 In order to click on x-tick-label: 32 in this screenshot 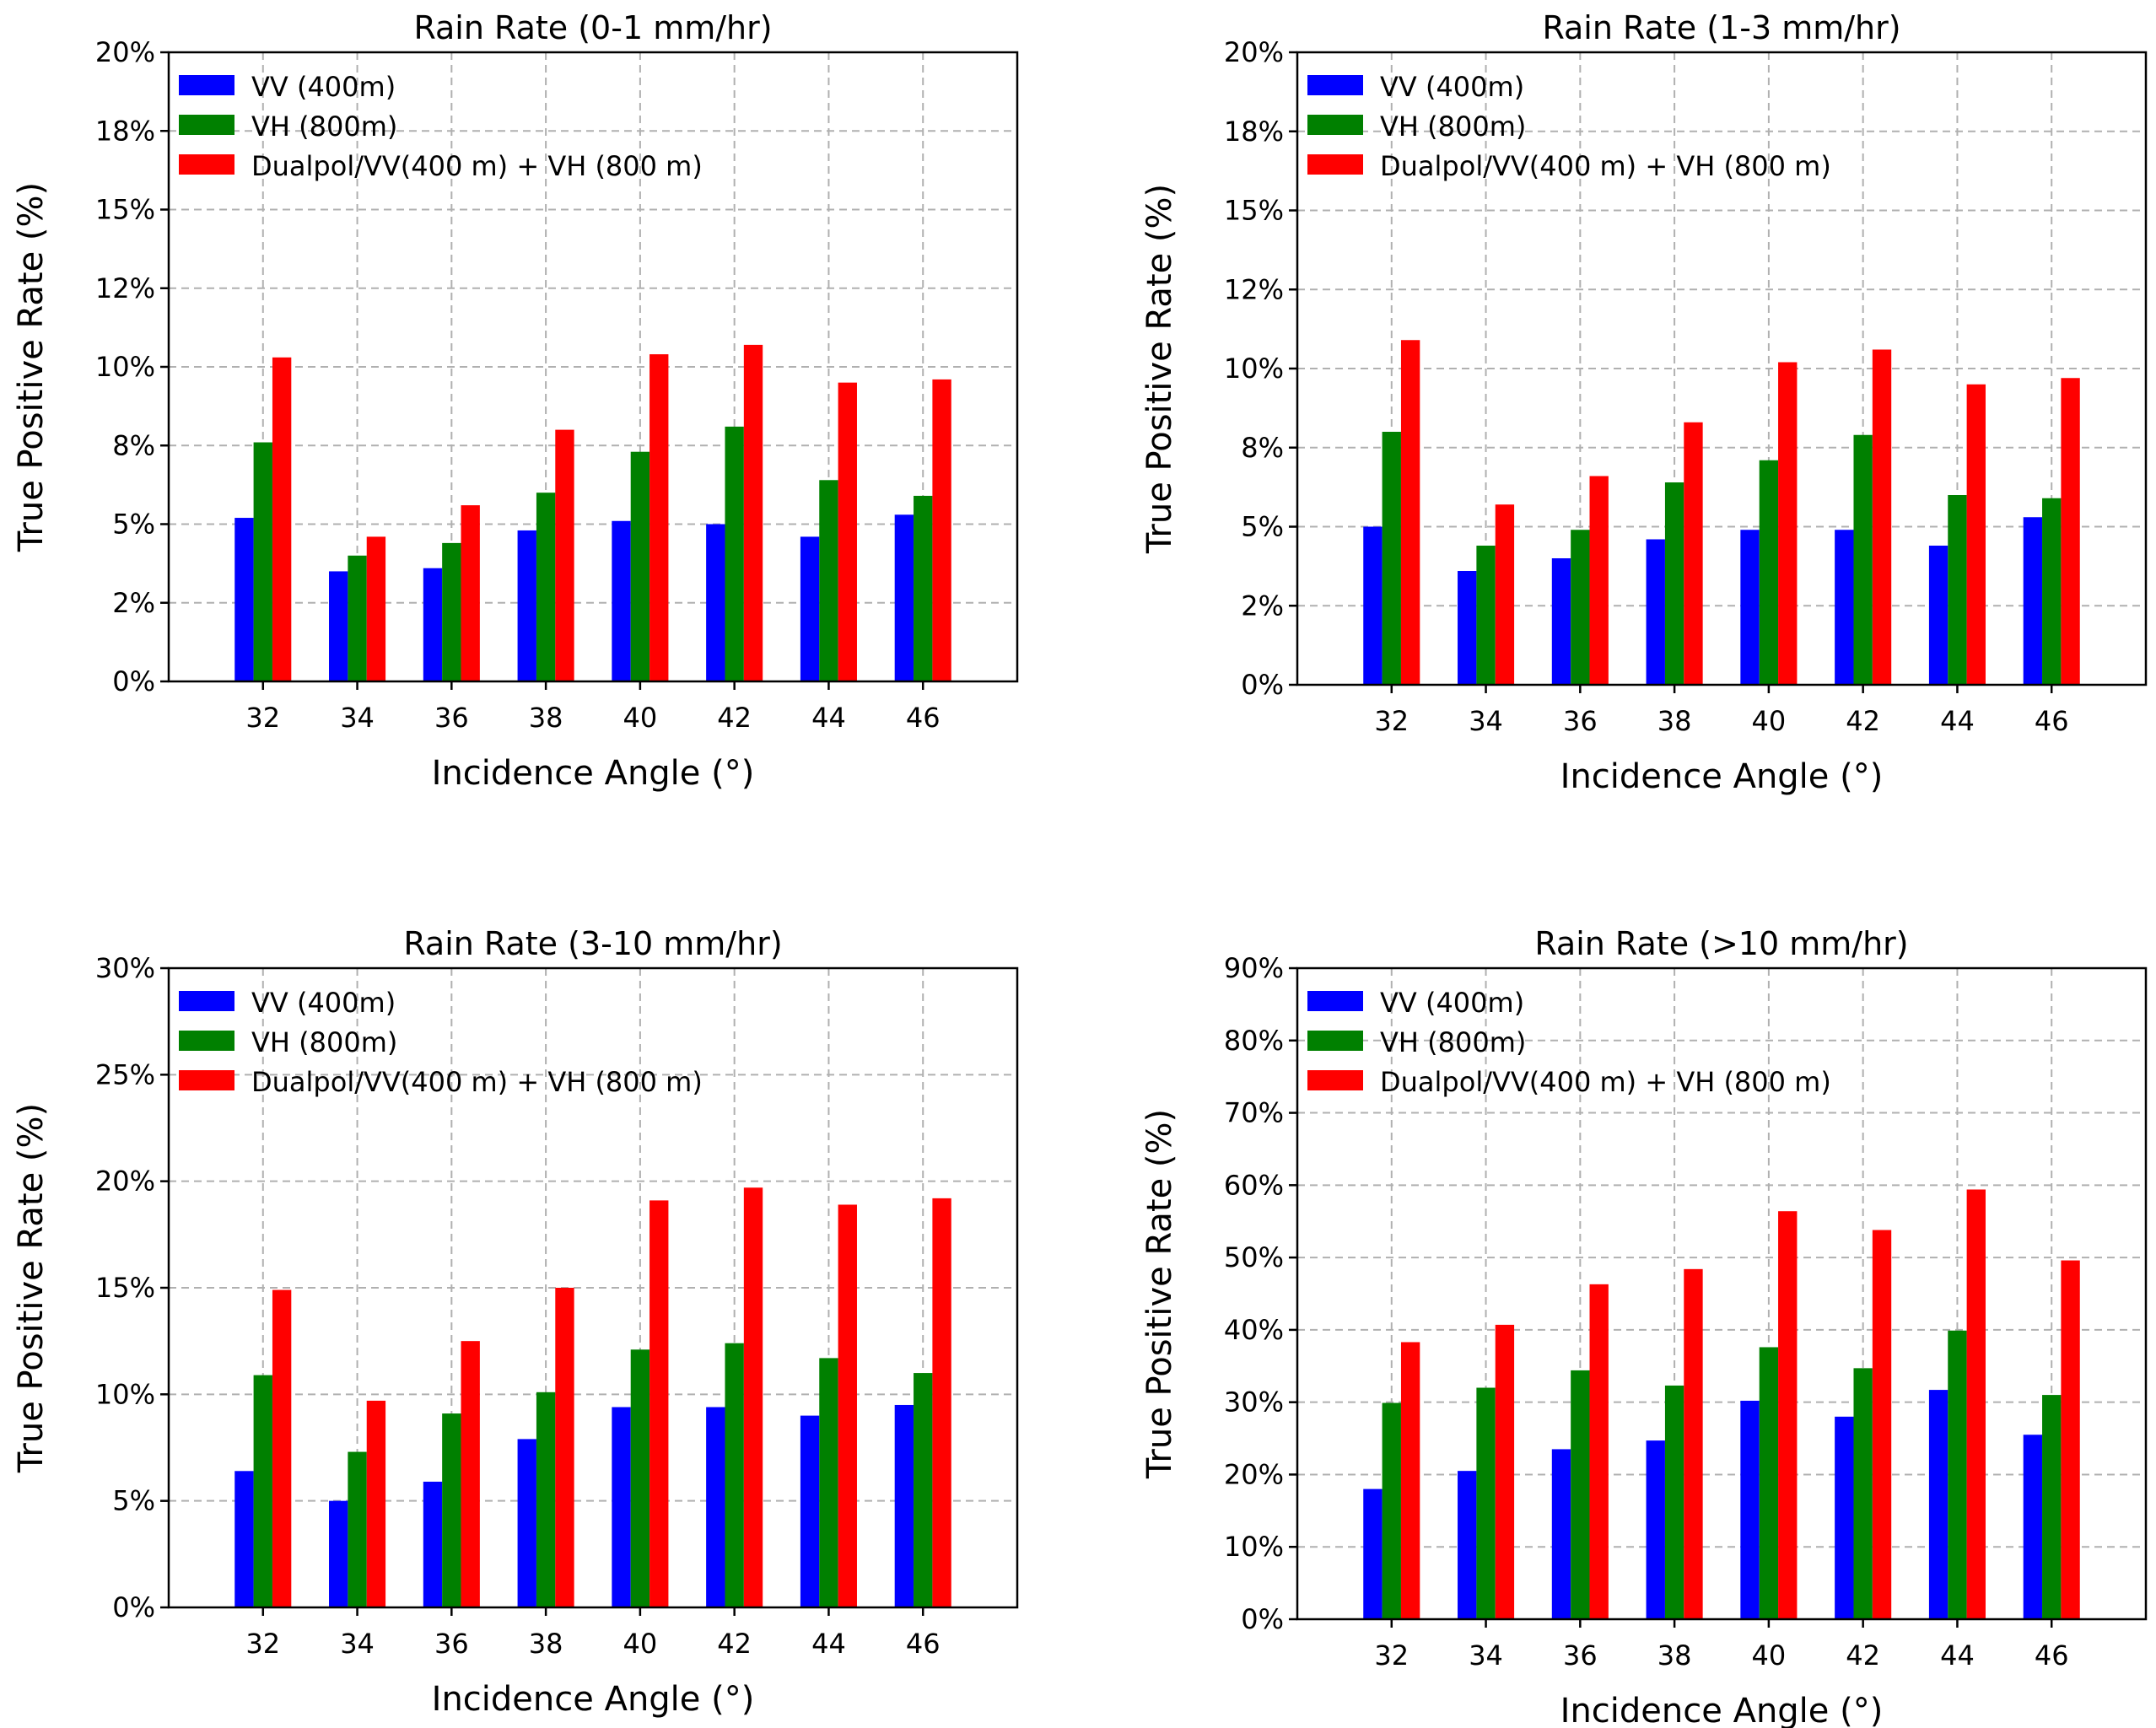, I will do `click(1391, 721)`.